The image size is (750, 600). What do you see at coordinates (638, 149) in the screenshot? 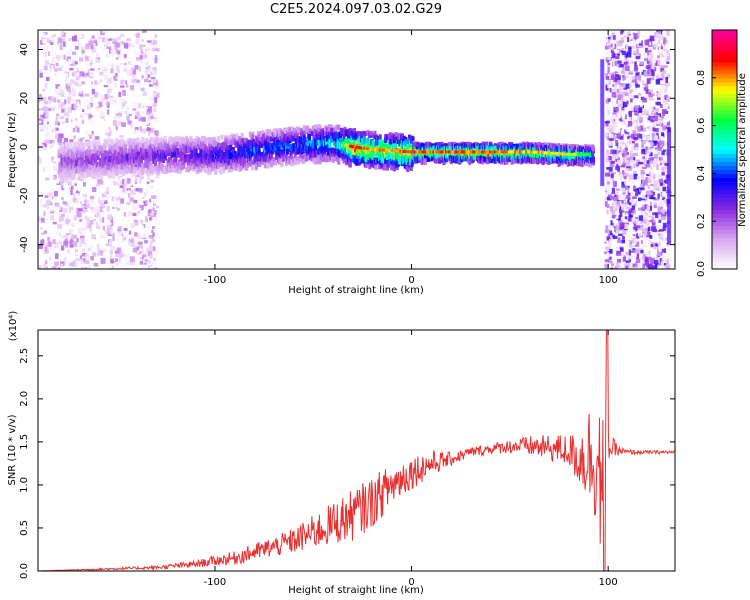
I see `noise-region` at bounding box center [638, 149].